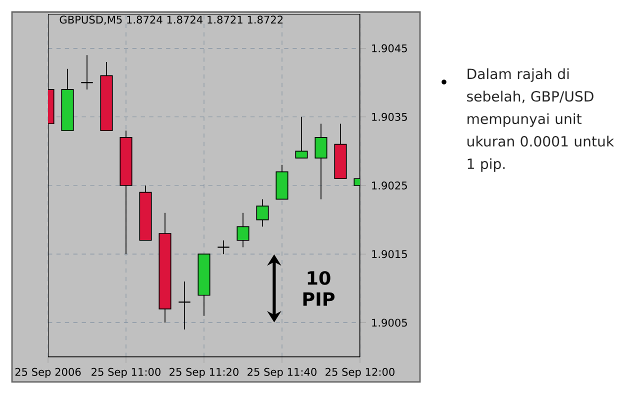  Describe the element at coordinates (48, 373) in the screenshot. I see `x-tick-label: 25 Sep 2006` at that location.